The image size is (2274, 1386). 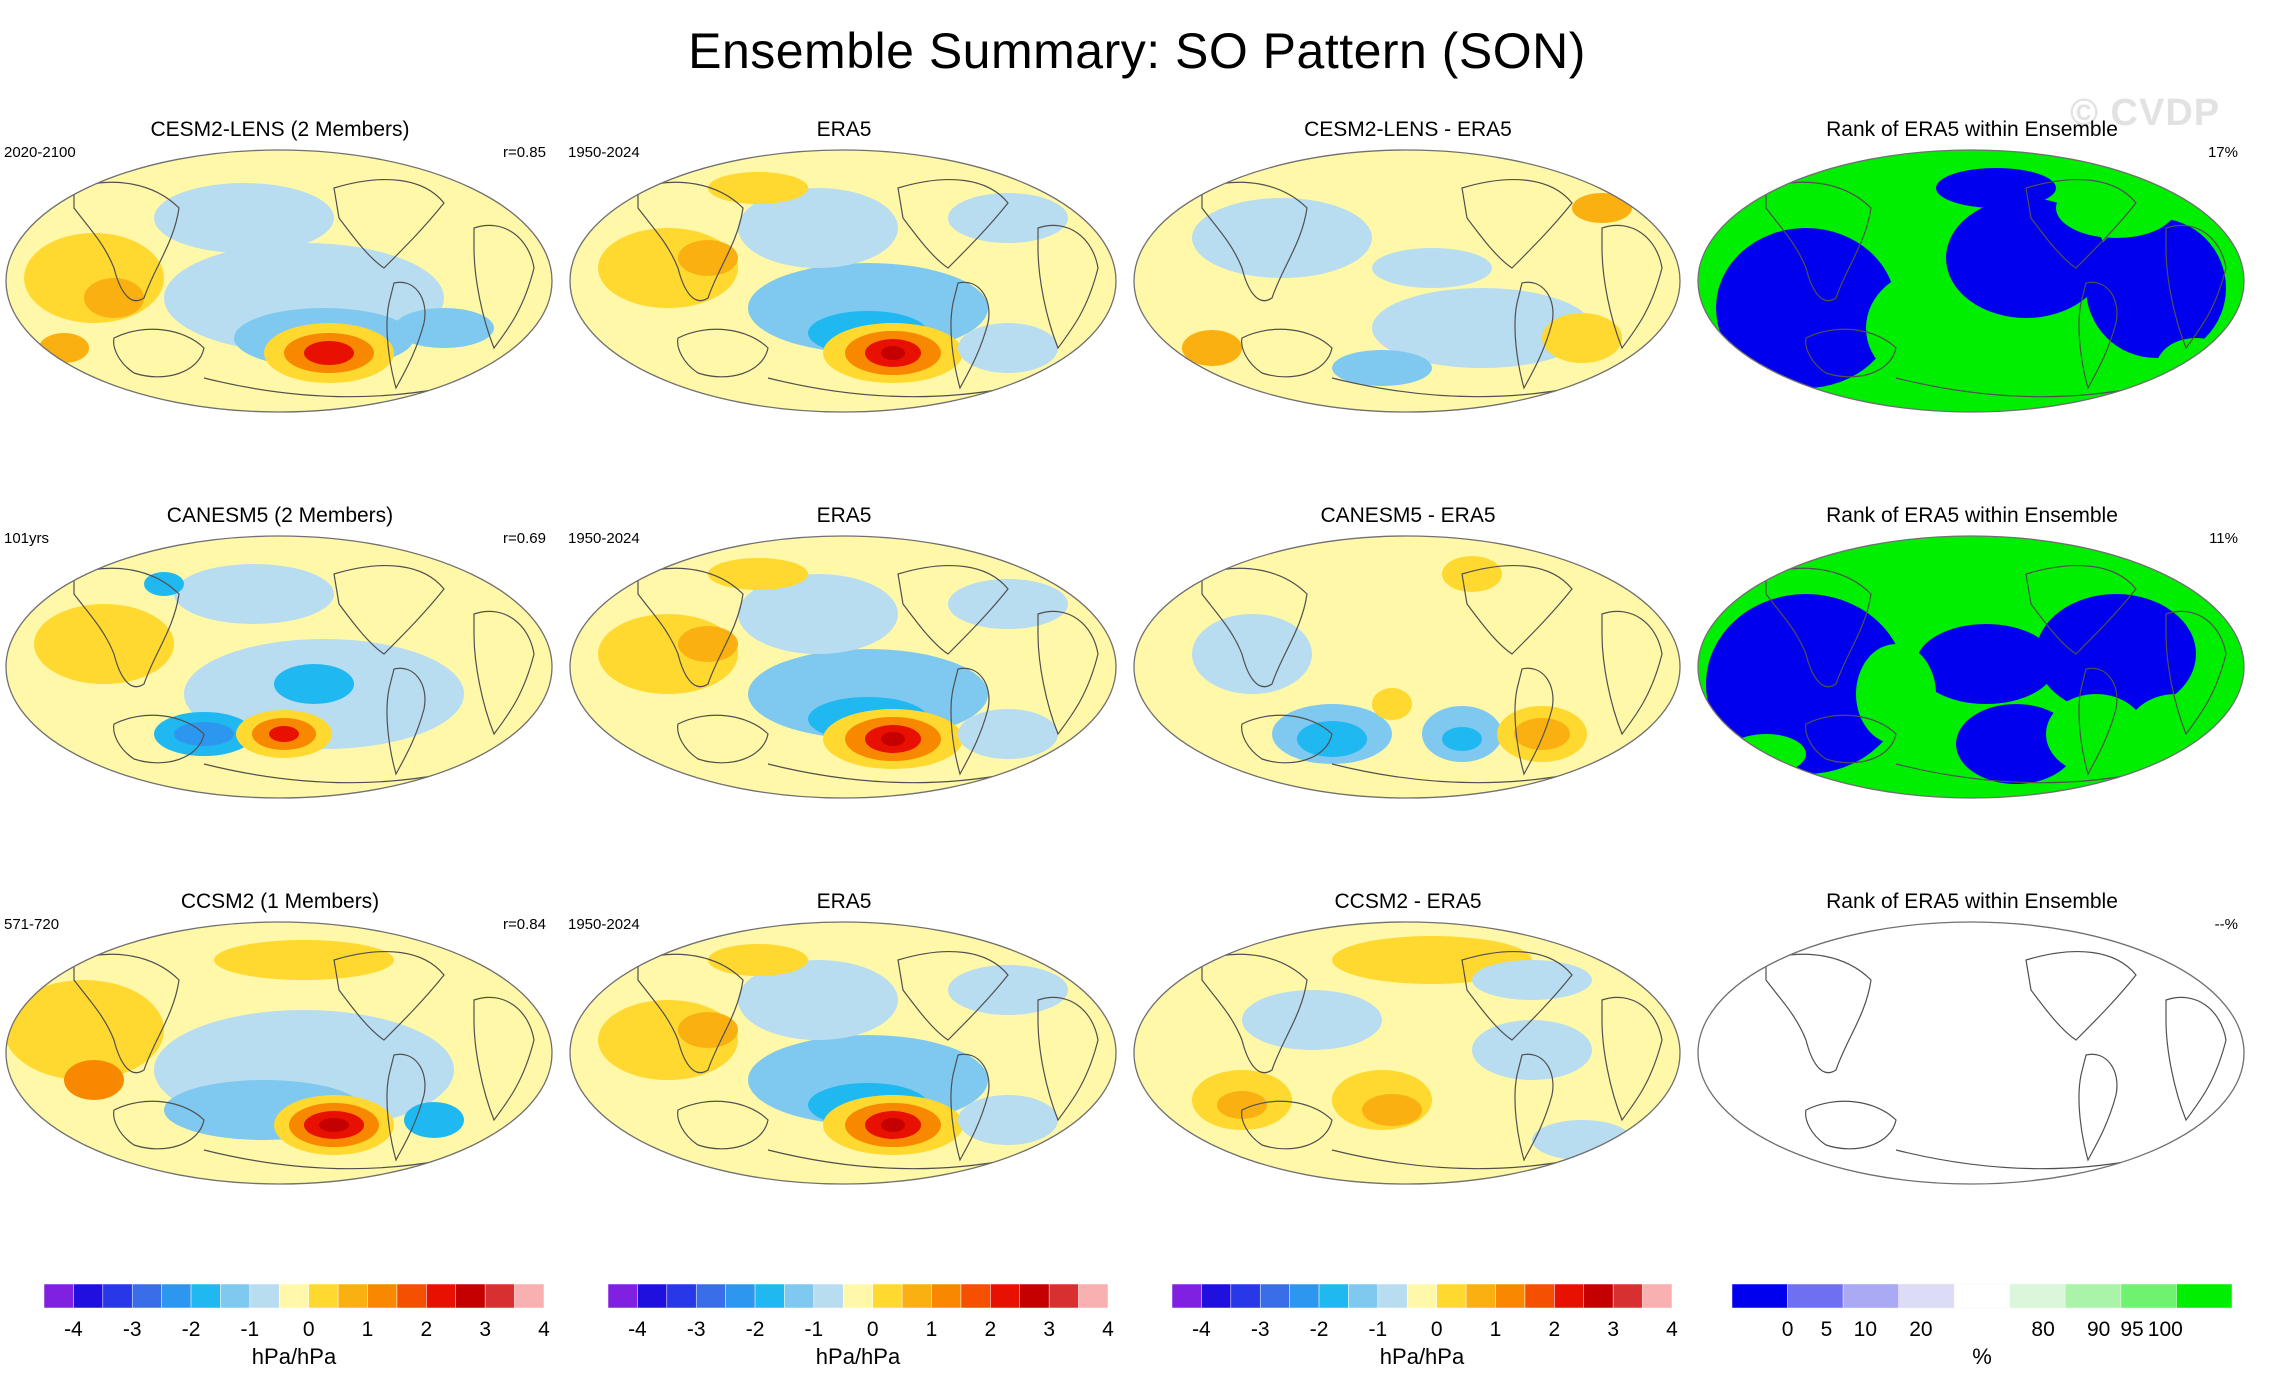 I want to click on colorbar-1: -4 -3 -2 -1 0 1 2 3 4 hPa/hPa, so click(x=867, y=1328).